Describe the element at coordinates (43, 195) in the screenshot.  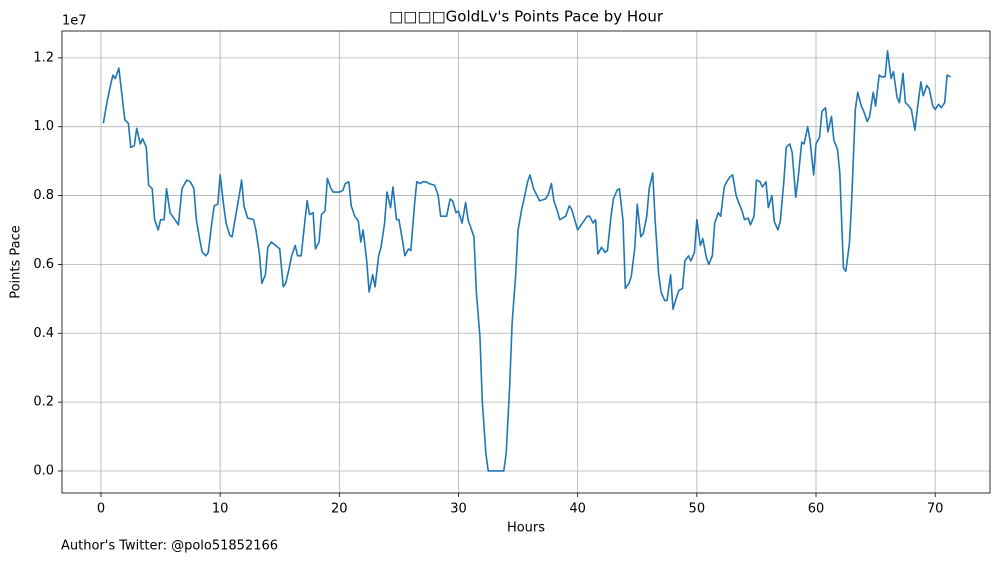
I see `y-tick-label: 0.8` at that location.